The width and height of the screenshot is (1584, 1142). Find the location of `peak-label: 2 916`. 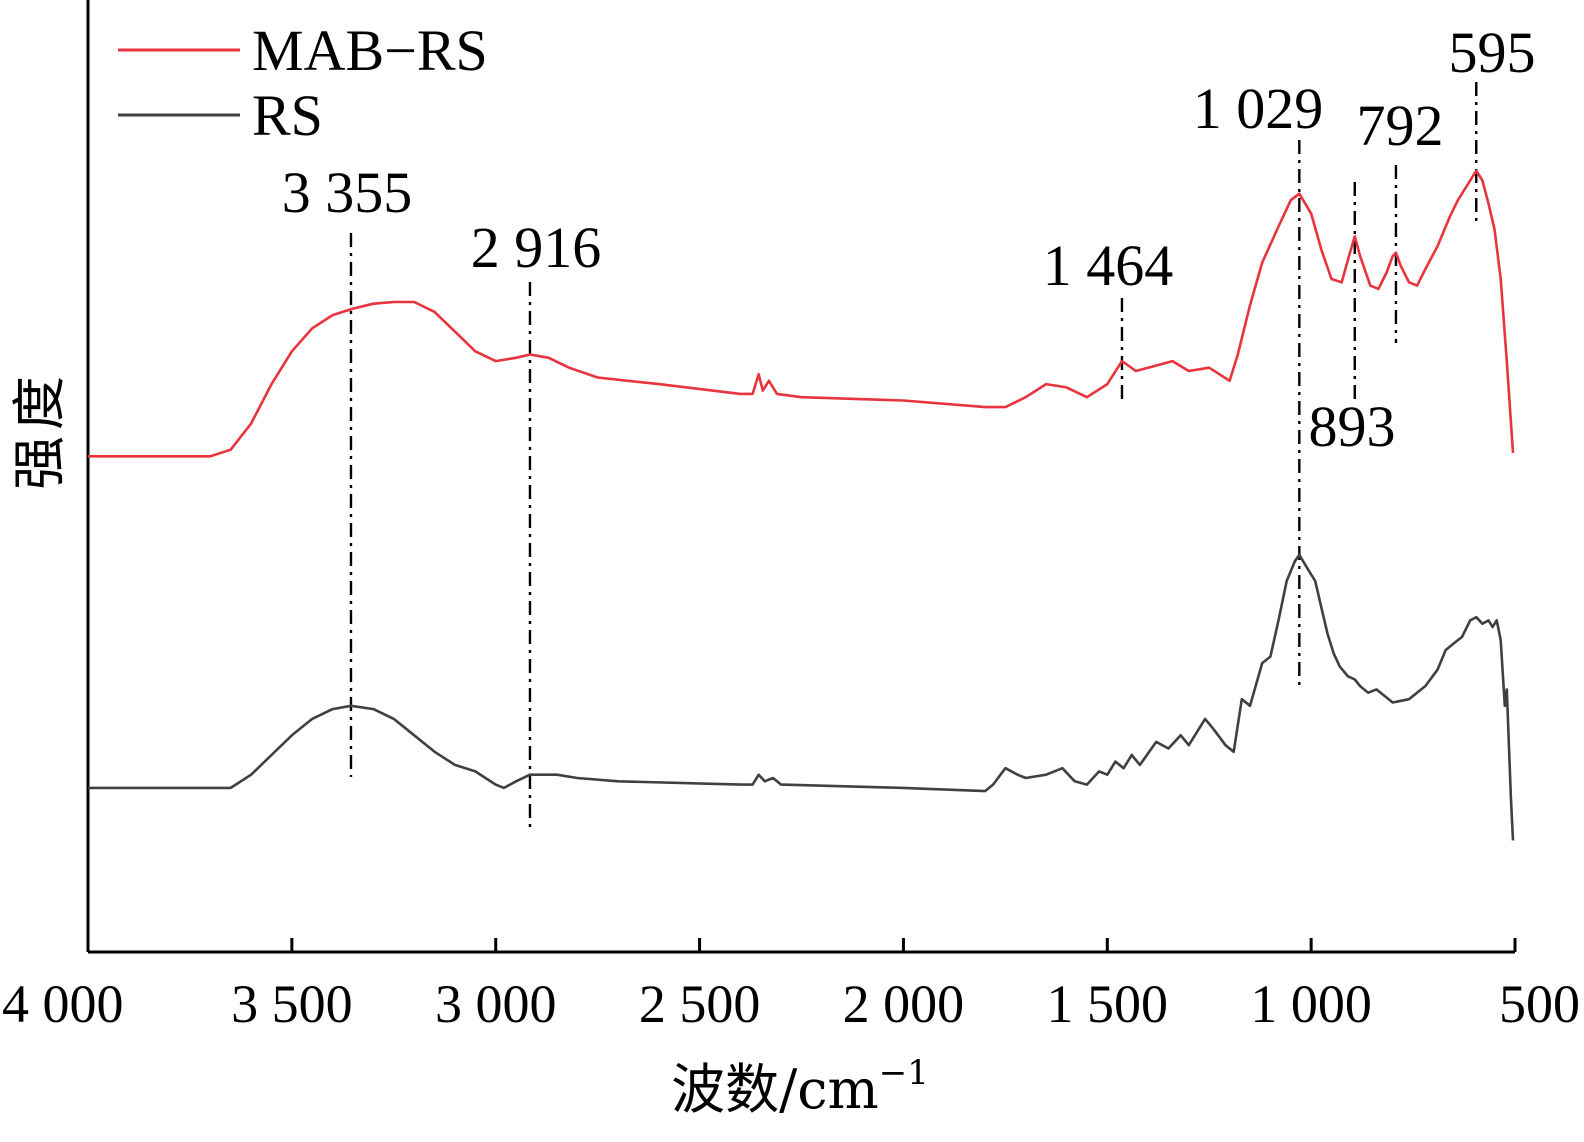

peak-label: 2 916 is located at coordinates (536, 247).